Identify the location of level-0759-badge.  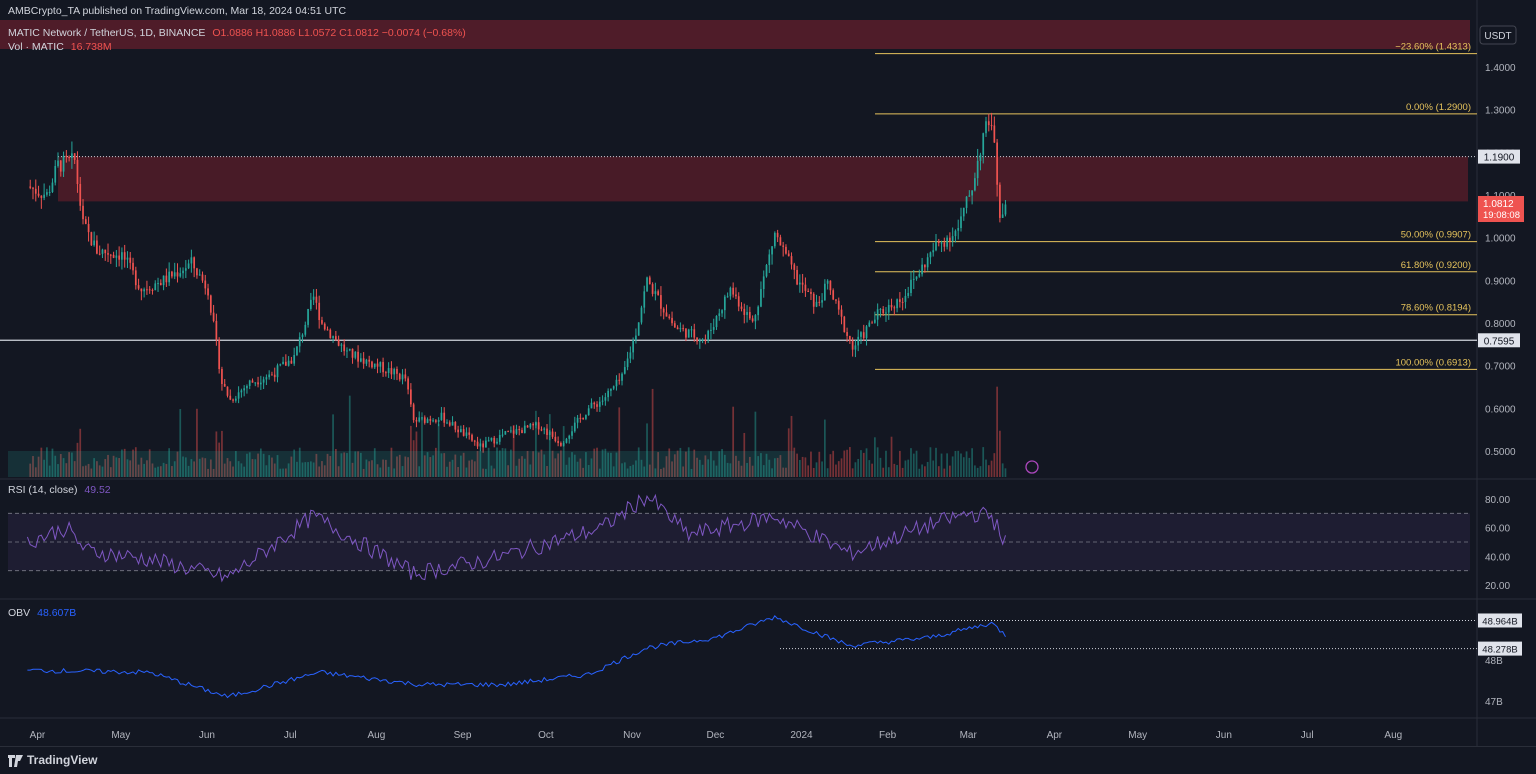
(1499, 340).